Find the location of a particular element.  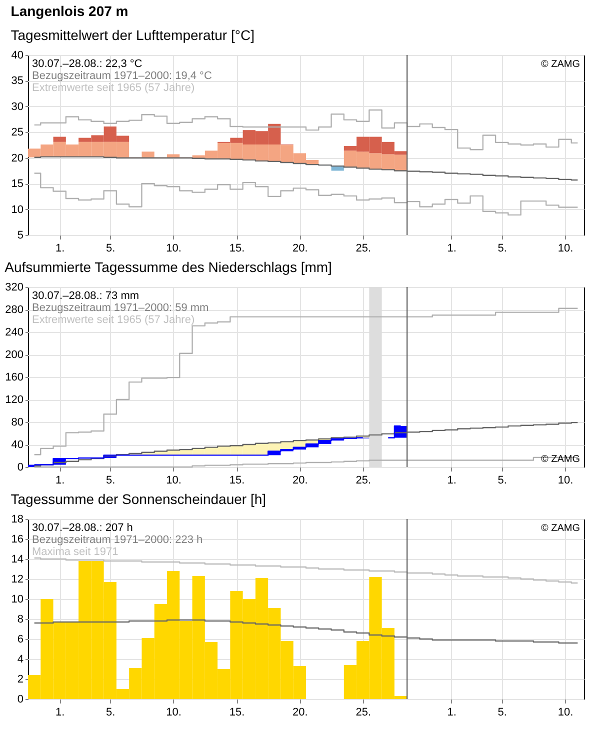

y-tick-label: 120 is located at coordinates (14, 400).